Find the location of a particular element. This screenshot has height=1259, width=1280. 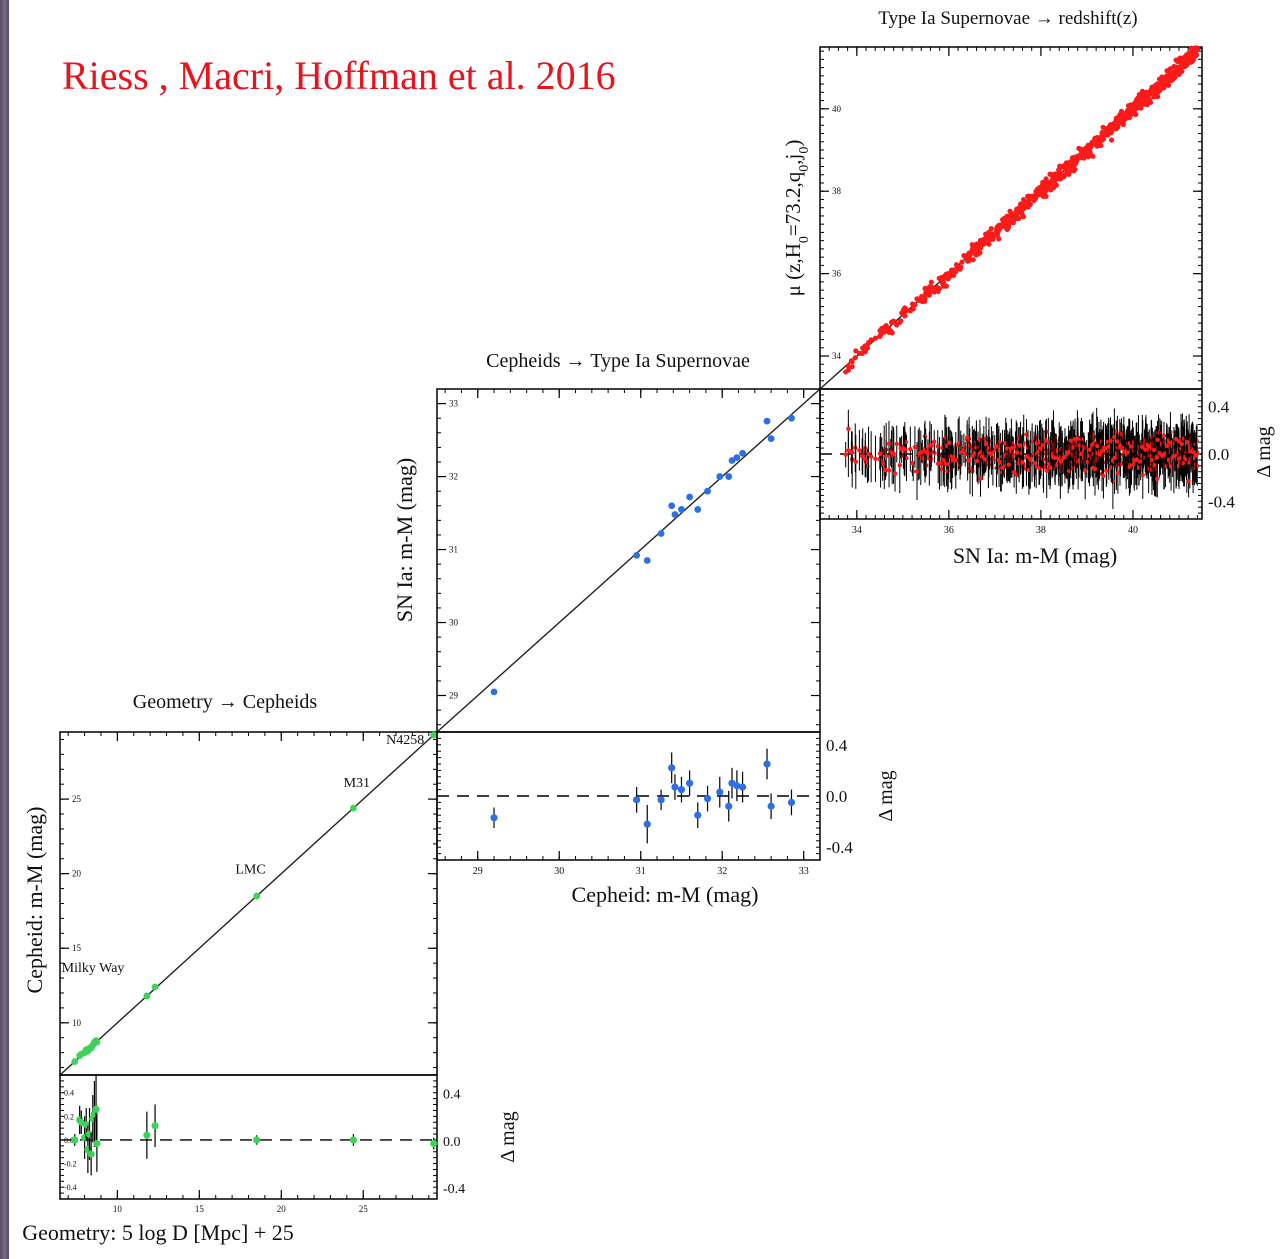

geometry-annotation: Milky Way is located at coordinates (93, 968).